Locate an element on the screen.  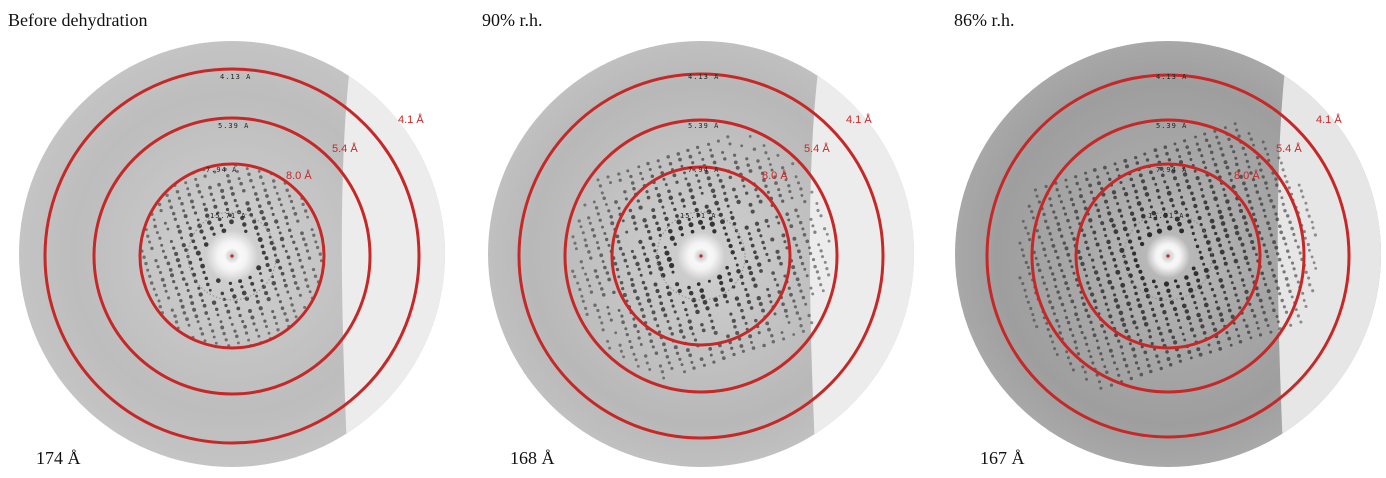
ring-label-8-0: 8.0 Å is located at coordinates (1247, 175).